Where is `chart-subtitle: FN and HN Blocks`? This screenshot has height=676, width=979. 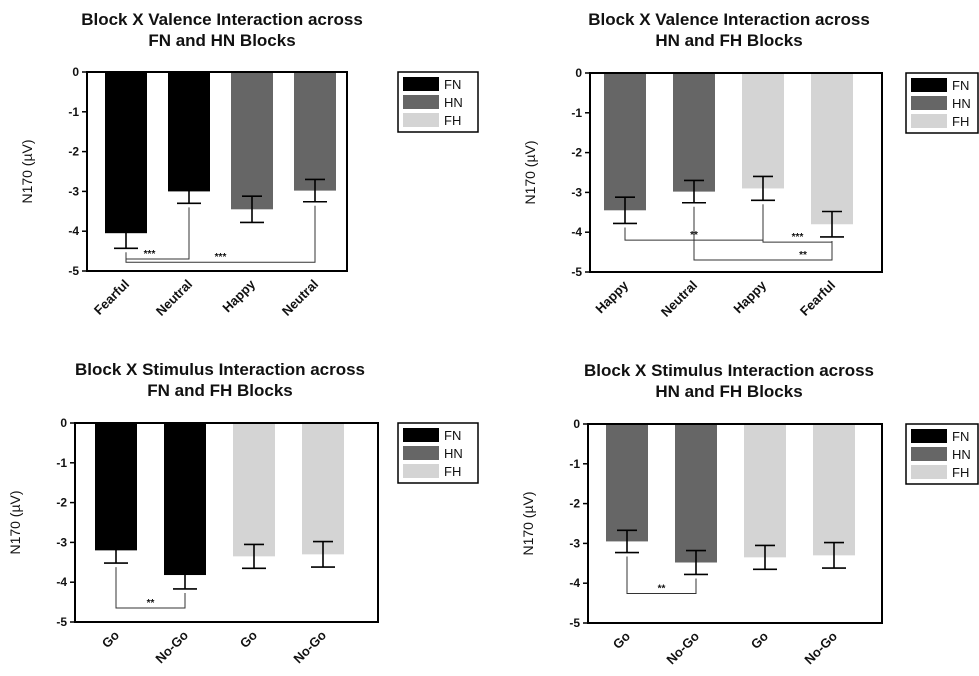
chart-subtitle: FN and HN Blocks is located at coordinates (221, 40).